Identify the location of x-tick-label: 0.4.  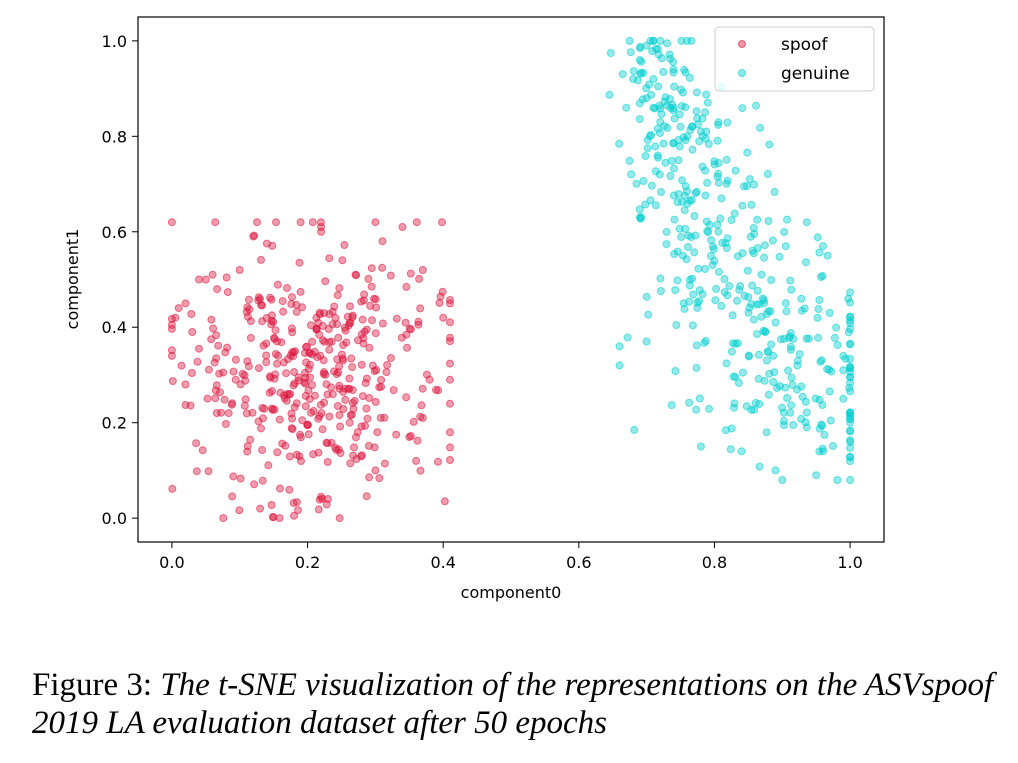
(442, 562).